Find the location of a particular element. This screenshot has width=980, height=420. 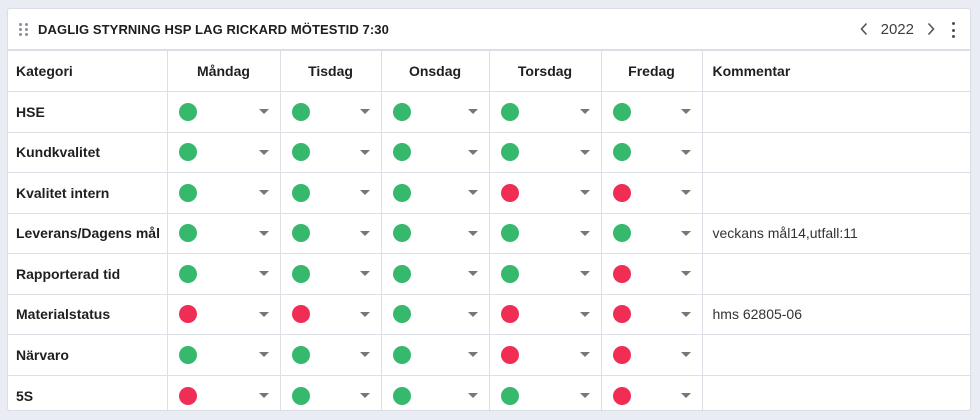

comment-cell: veckans mål14,utfall:11 is located at coordinates (835, 233).